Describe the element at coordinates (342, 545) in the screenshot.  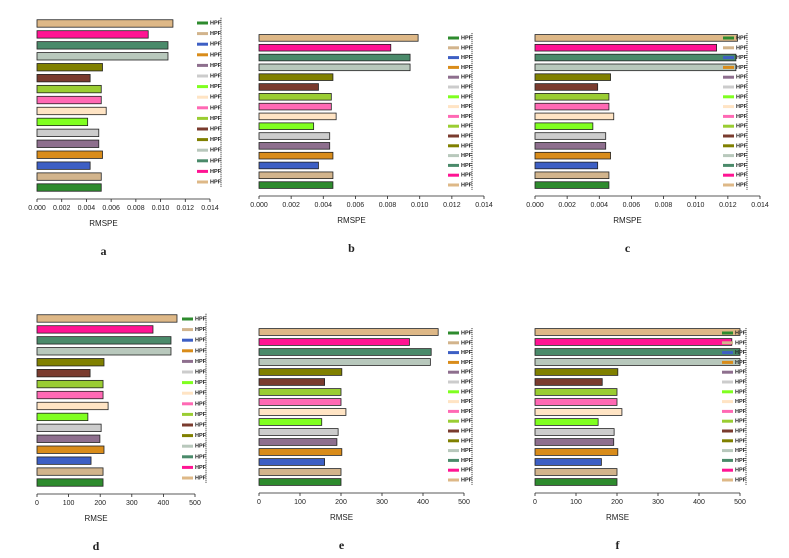
I see `panel-caption: e` at that location.